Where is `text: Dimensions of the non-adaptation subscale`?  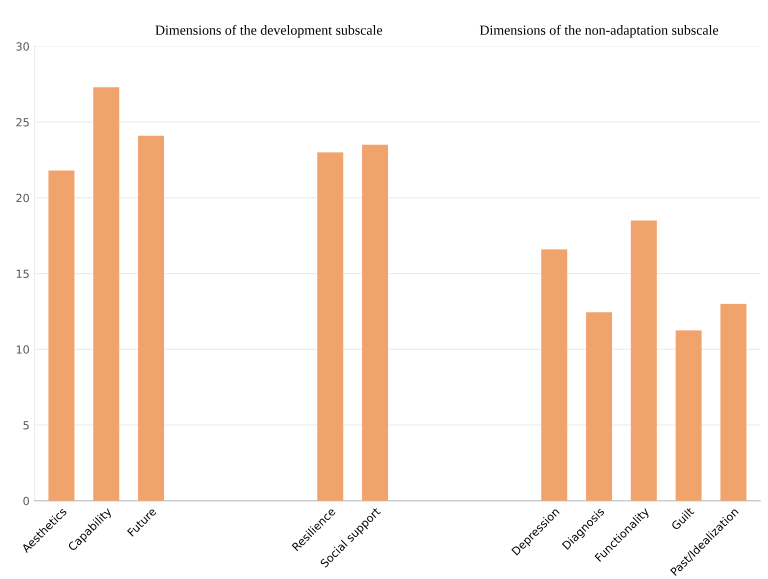
text: Dimensions of the non-adaptation subscale is located at coordinates (599, 31).